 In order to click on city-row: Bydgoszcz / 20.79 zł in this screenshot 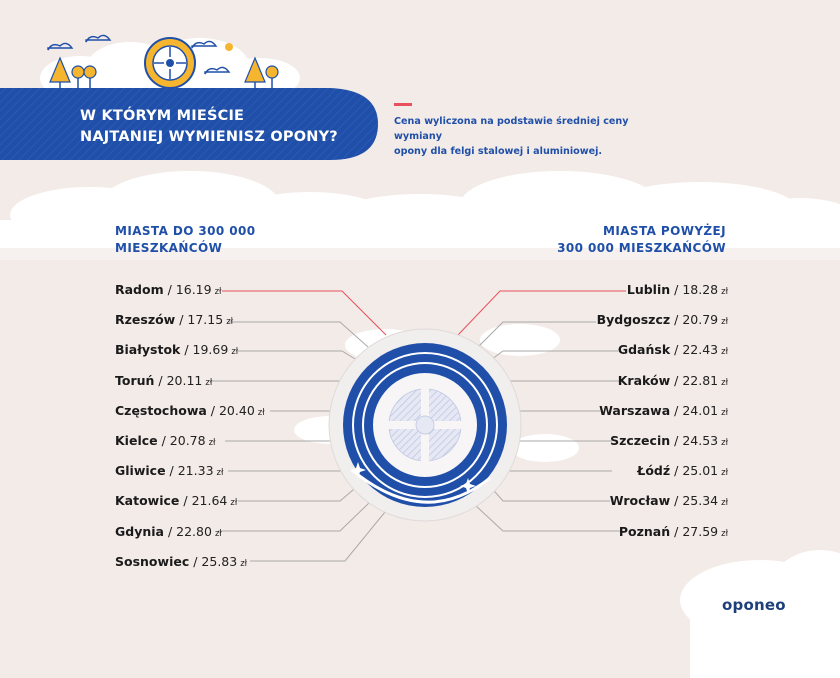, I will do `click(662, 320)`.